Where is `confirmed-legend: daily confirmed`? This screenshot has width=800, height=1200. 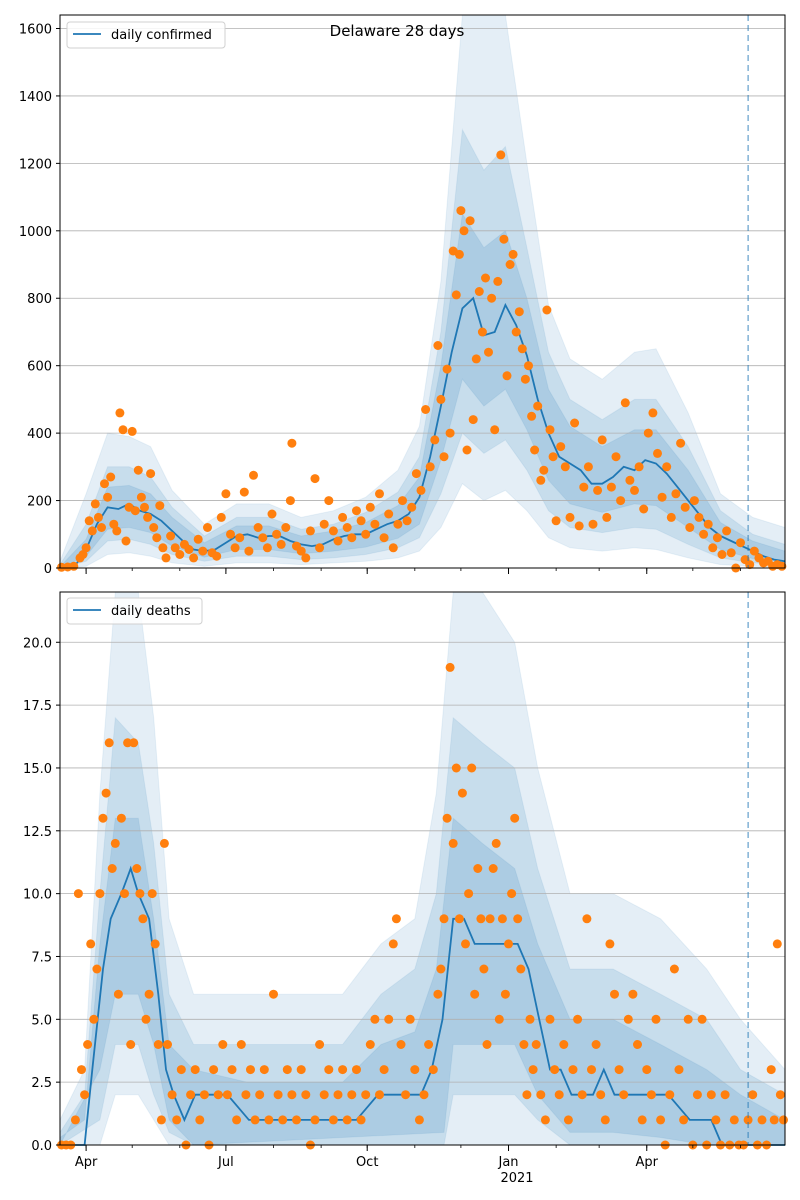 confirmed-legend: daily confirmed is located at coordinates (146, 35).